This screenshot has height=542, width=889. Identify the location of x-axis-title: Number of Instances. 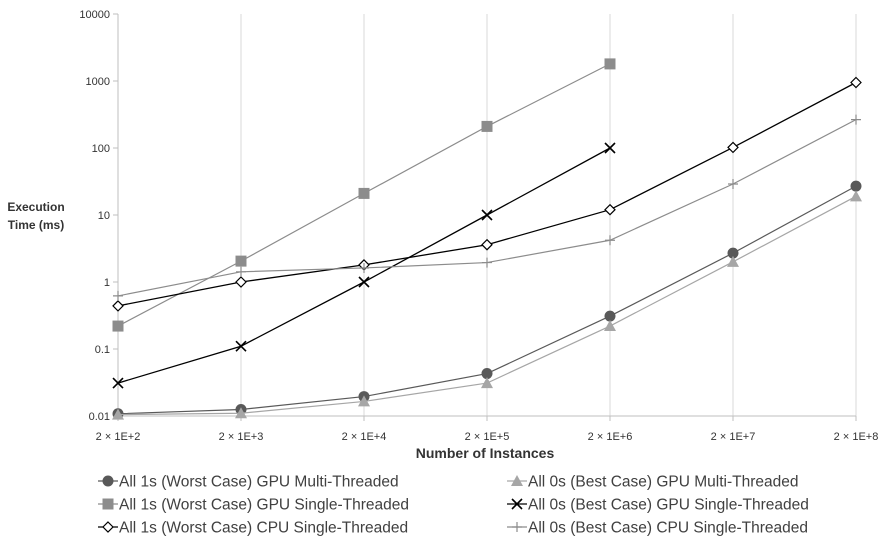
(485, 453).